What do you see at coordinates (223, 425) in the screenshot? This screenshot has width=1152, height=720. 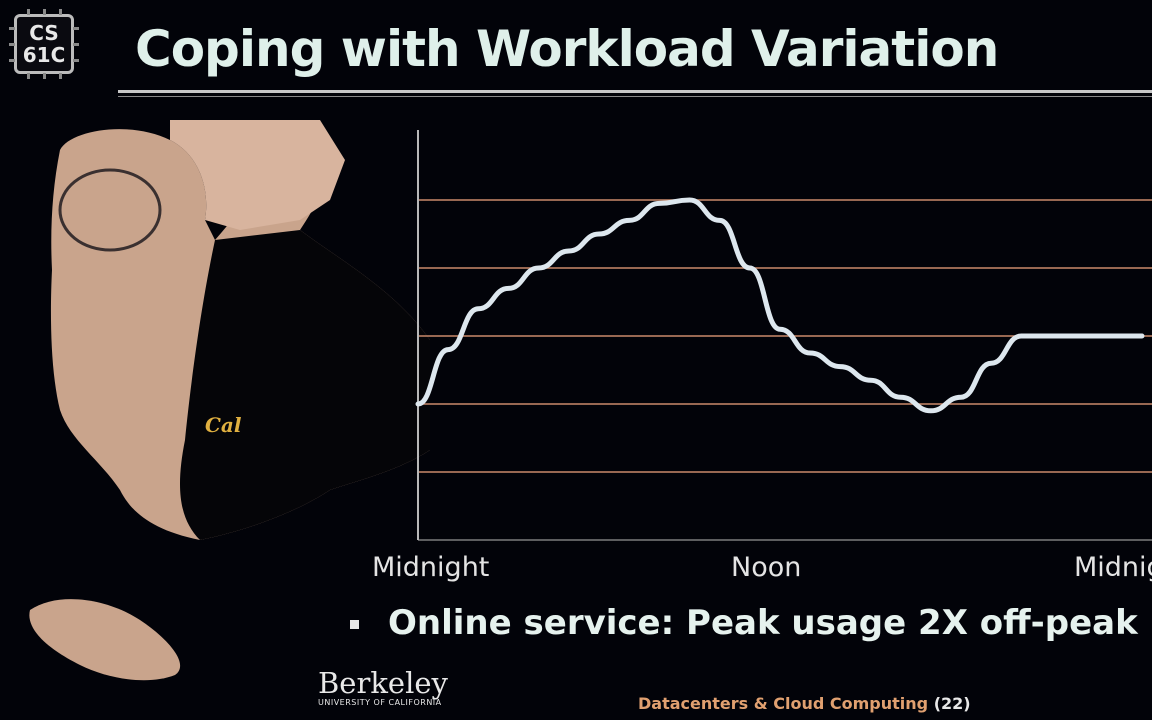 I see `shirt-cal-logo: Cal` at bounding box center [223, 425].